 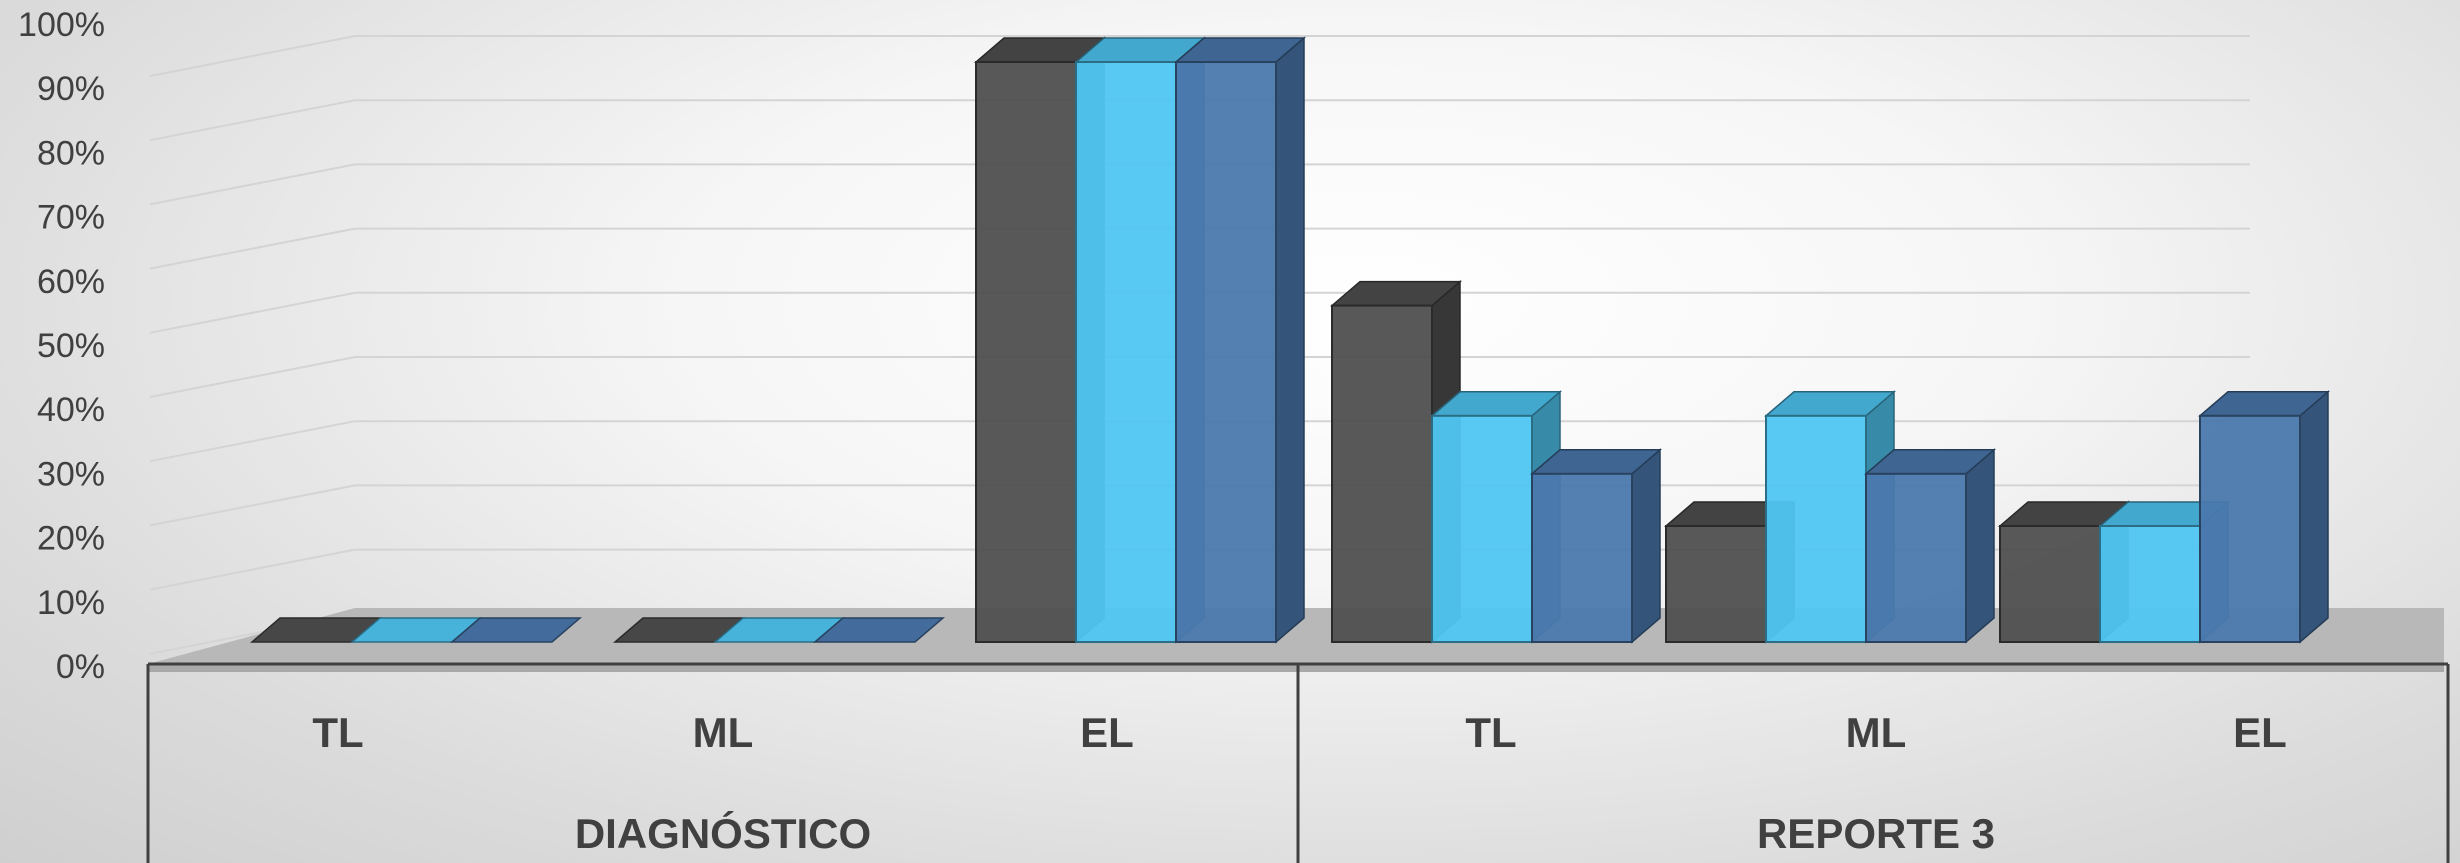 What do you see at coordinates (61, 25) in the screenshot?
I see `y-tick-label: 100%` at bounding box center [61, 25].